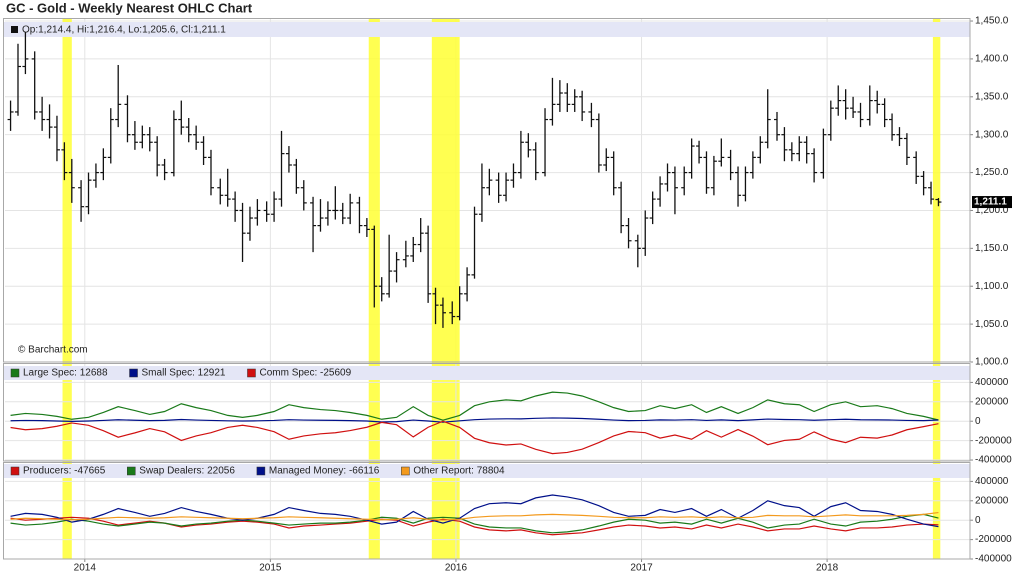 The height and width of the screenshot is (582, 1024). What do you see at coordinates (992, 134) in the screenshot?
I see `y-tick-label: 1,300.0` at bounding box center [992, 134].